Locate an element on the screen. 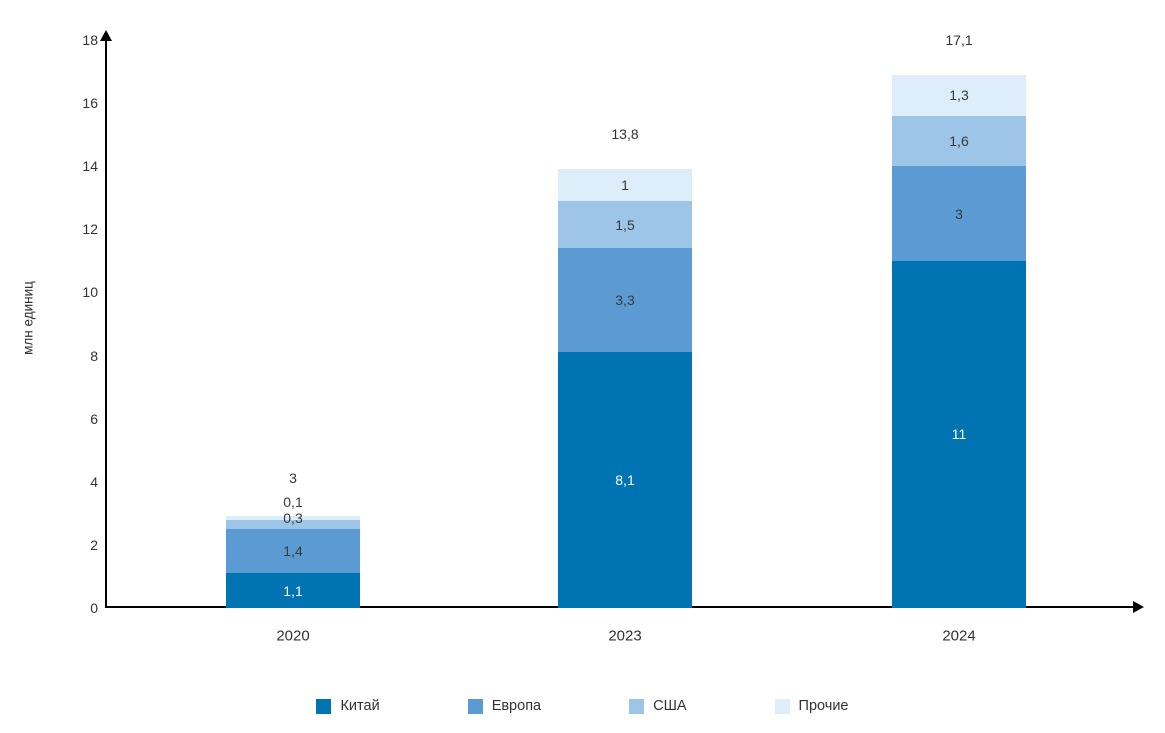  legend-item: Китай is located at coordinates (348, 706).